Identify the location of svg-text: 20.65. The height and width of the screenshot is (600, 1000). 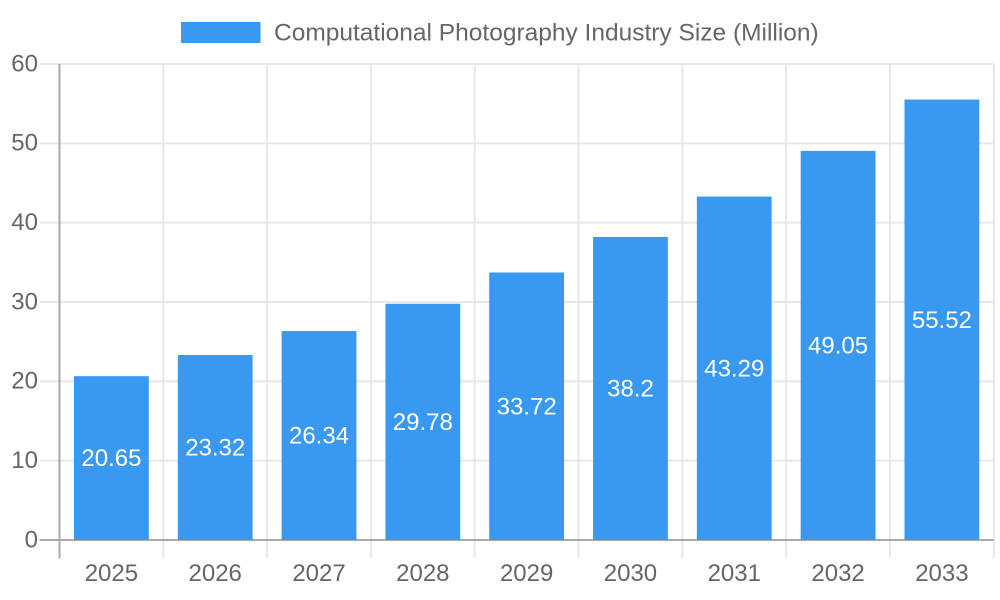
(111, 458).